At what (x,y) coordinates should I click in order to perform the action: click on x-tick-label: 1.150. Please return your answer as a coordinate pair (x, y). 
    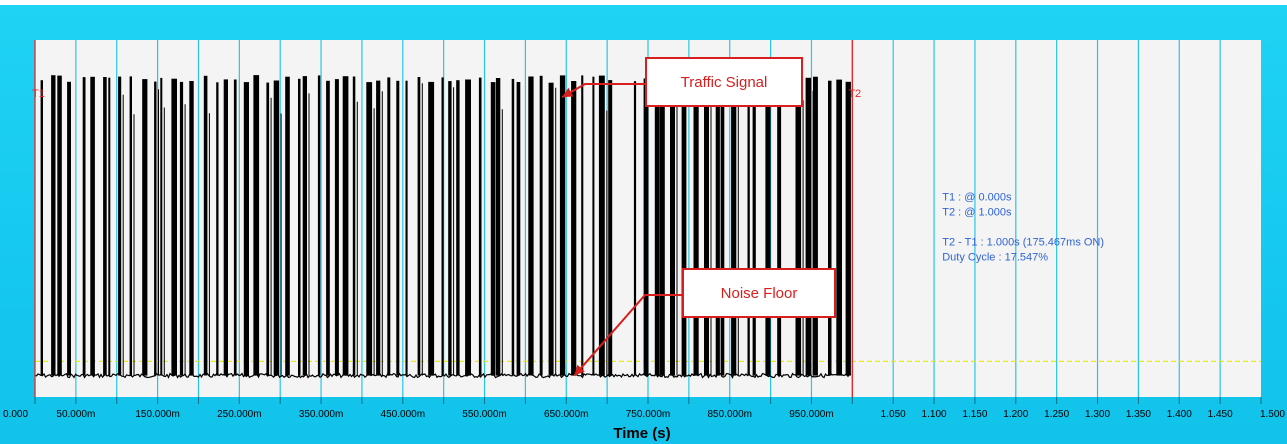
    Looking at the image, I should click on (974, 414).